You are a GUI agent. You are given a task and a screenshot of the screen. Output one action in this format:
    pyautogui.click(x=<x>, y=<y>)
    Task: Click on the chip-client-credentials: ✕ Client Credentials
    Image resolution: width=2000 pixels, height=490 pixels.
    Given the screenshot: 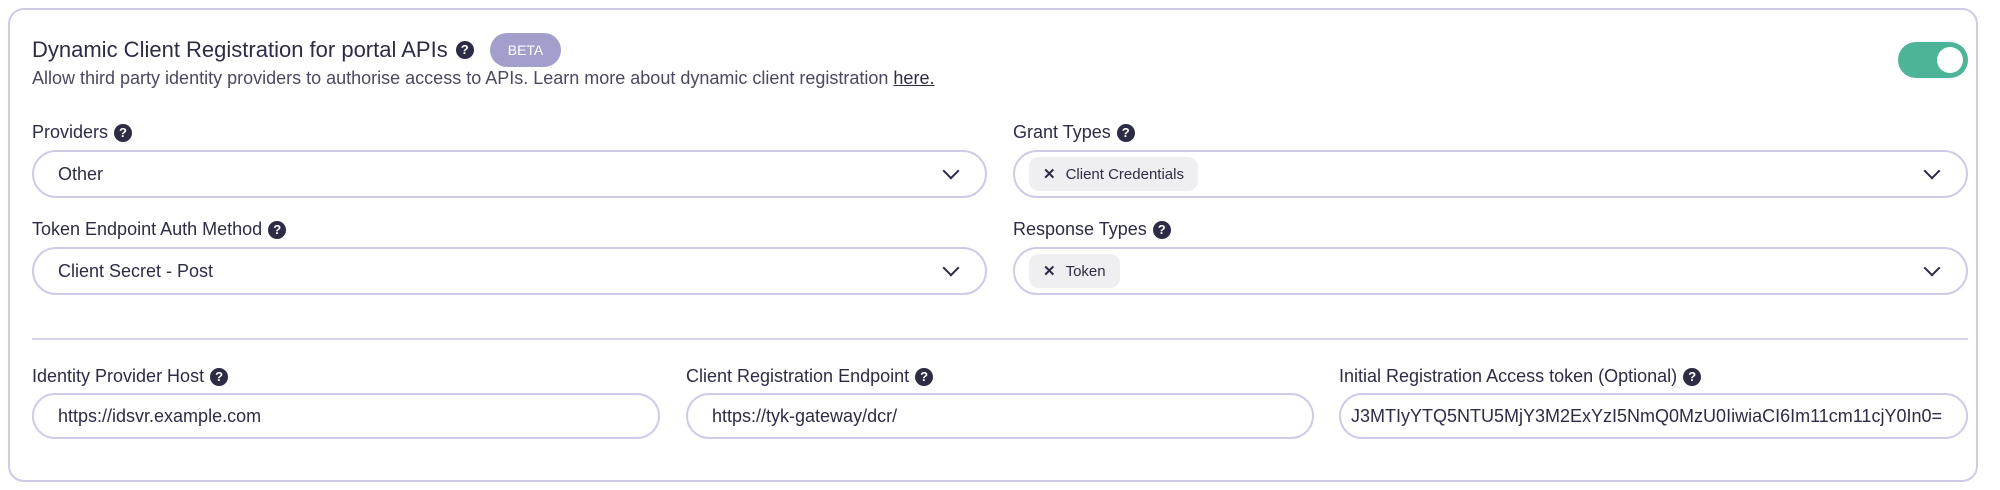 What is the action you would take?
    pyautogui.click(x=1113, y=174)
    